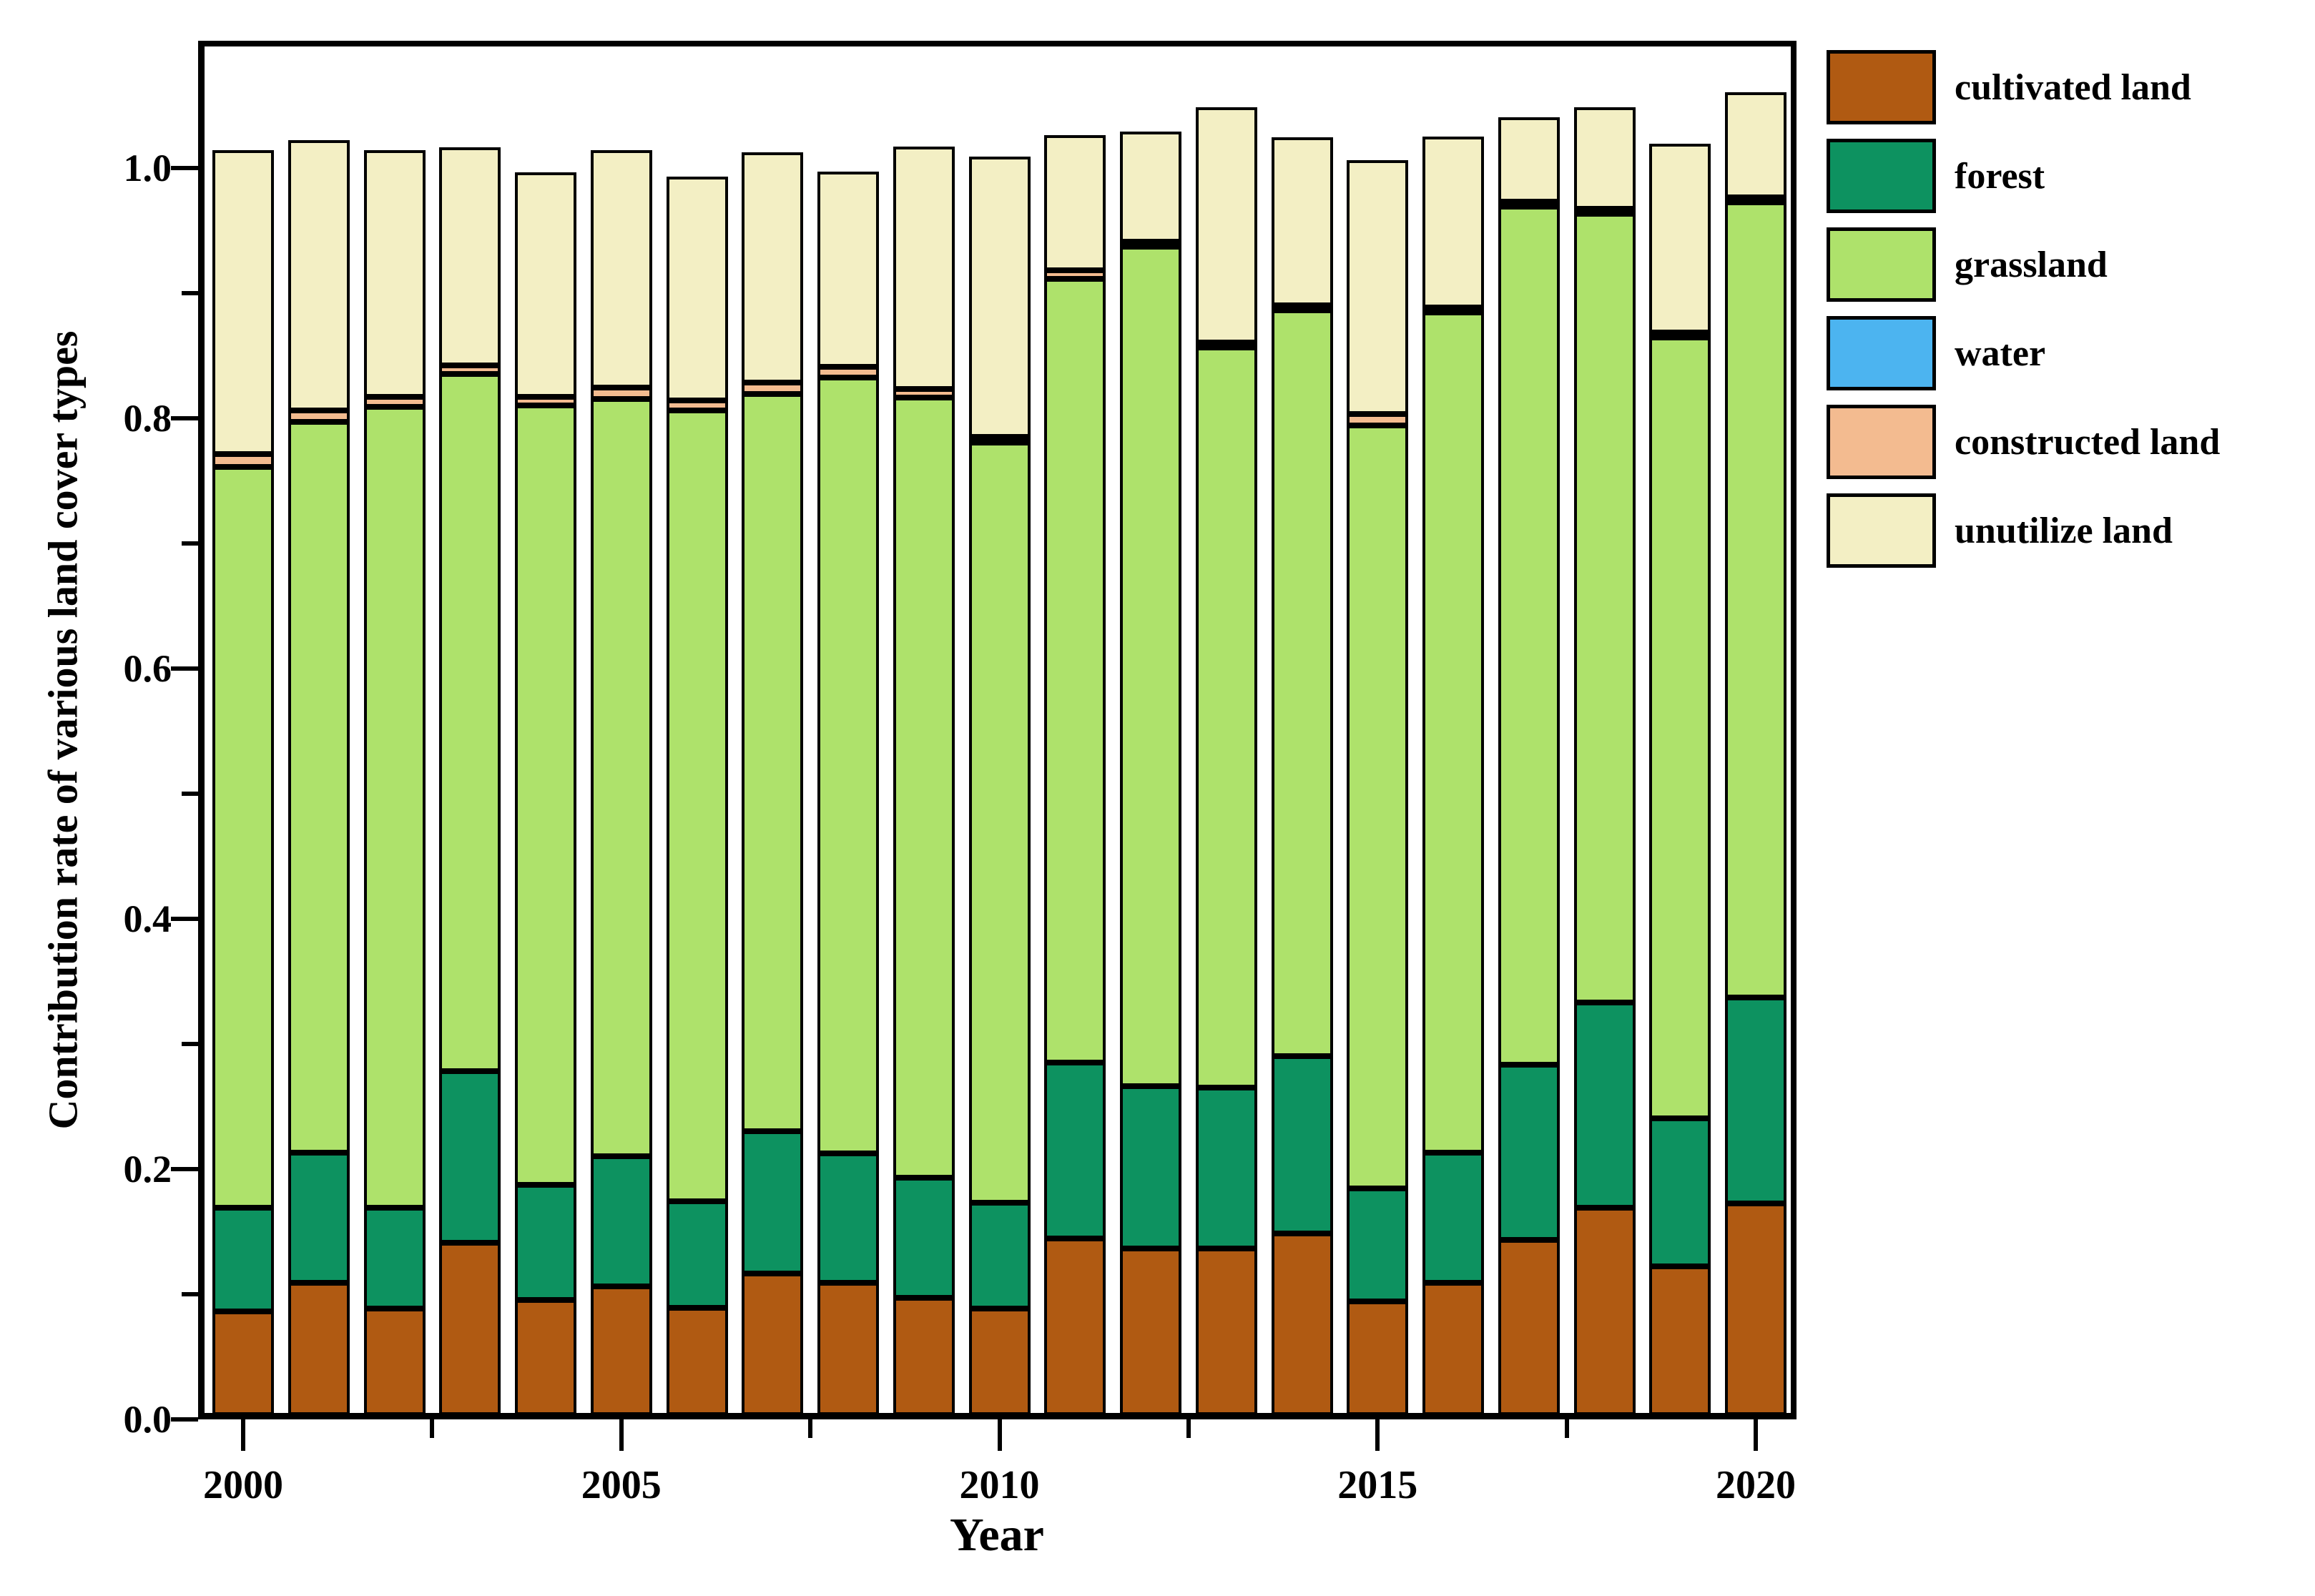 Image resolution: width=2315 pixels, height=1596 pixels. I want to click on bar-segment-forest-2015, so click(1378, 1245).